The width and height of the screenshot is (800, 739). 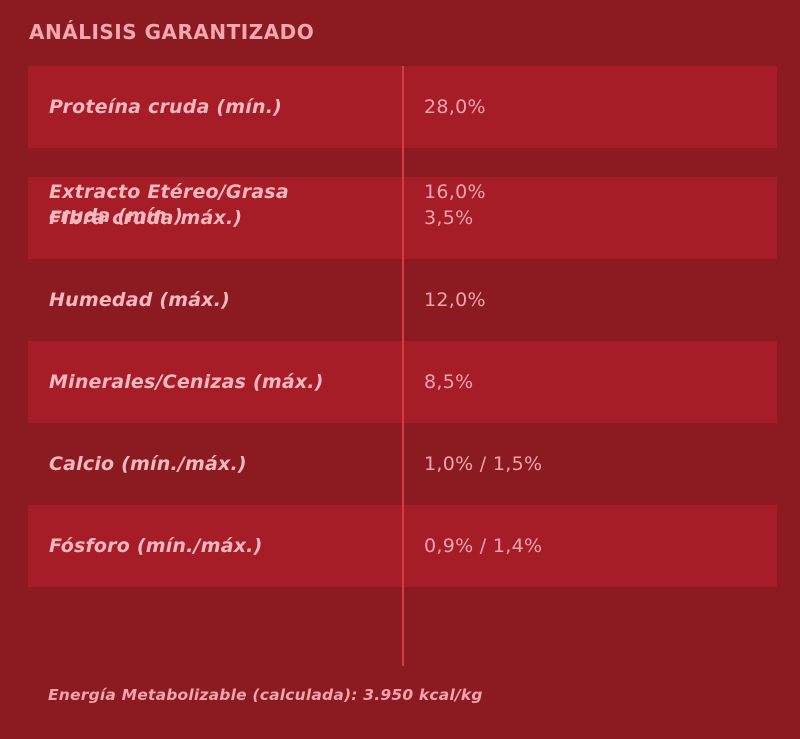 What do you see at coordinates (483, 464) in the screenshot?
I see `row-value-calcium: 1,0% / 1,5%` at bounding box center [483, 464].